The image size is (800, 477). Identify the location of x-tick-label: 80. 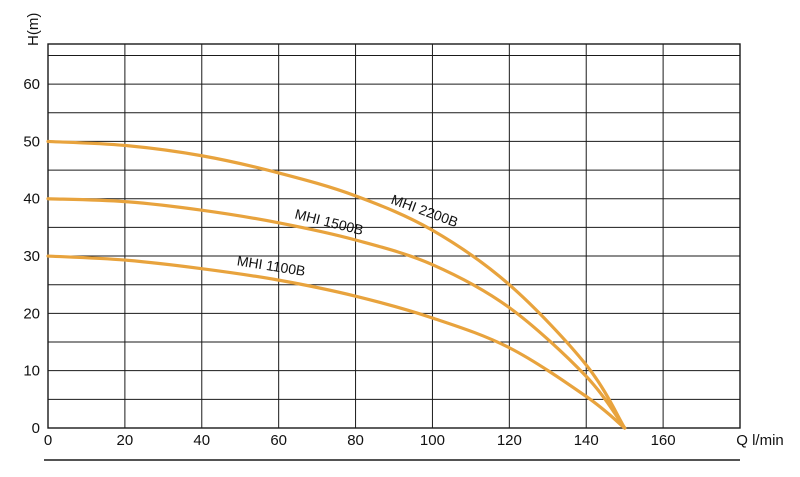
(355, 440).